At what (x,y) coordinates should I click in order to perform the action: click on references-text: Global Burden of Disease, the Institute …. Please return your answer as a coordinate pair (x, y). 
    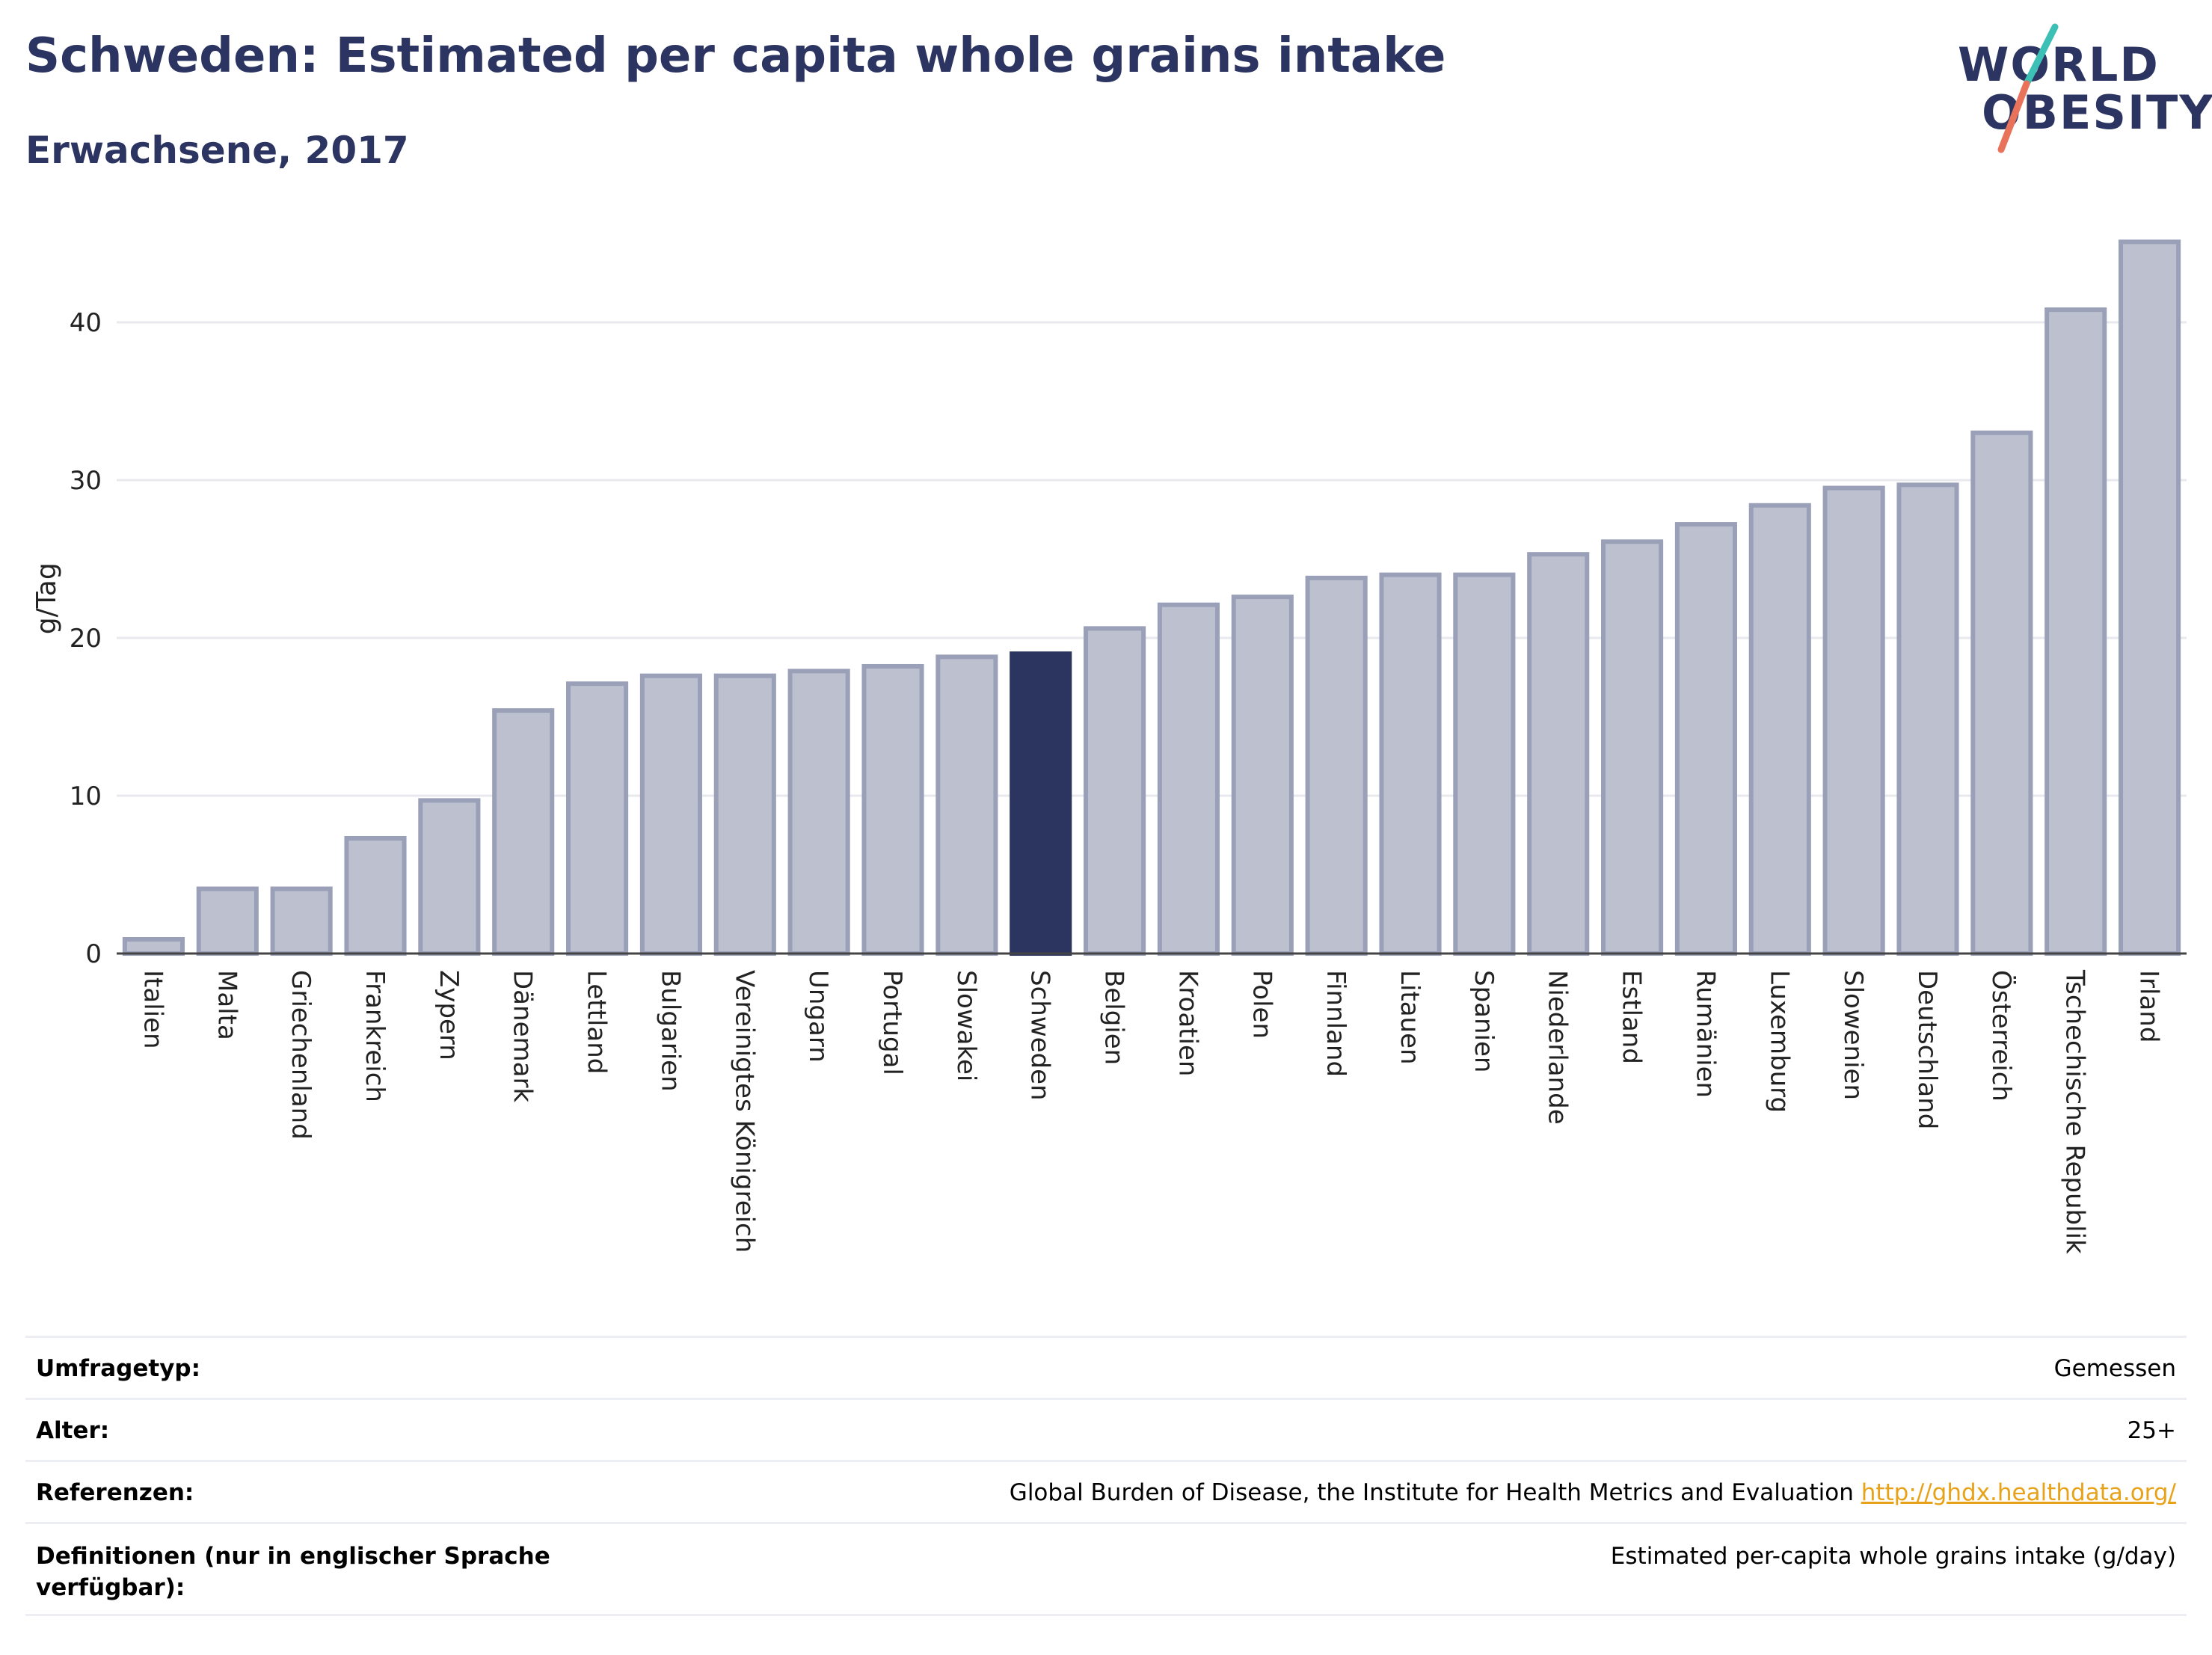
    Looking at the image, I should click on (1431, 1492).